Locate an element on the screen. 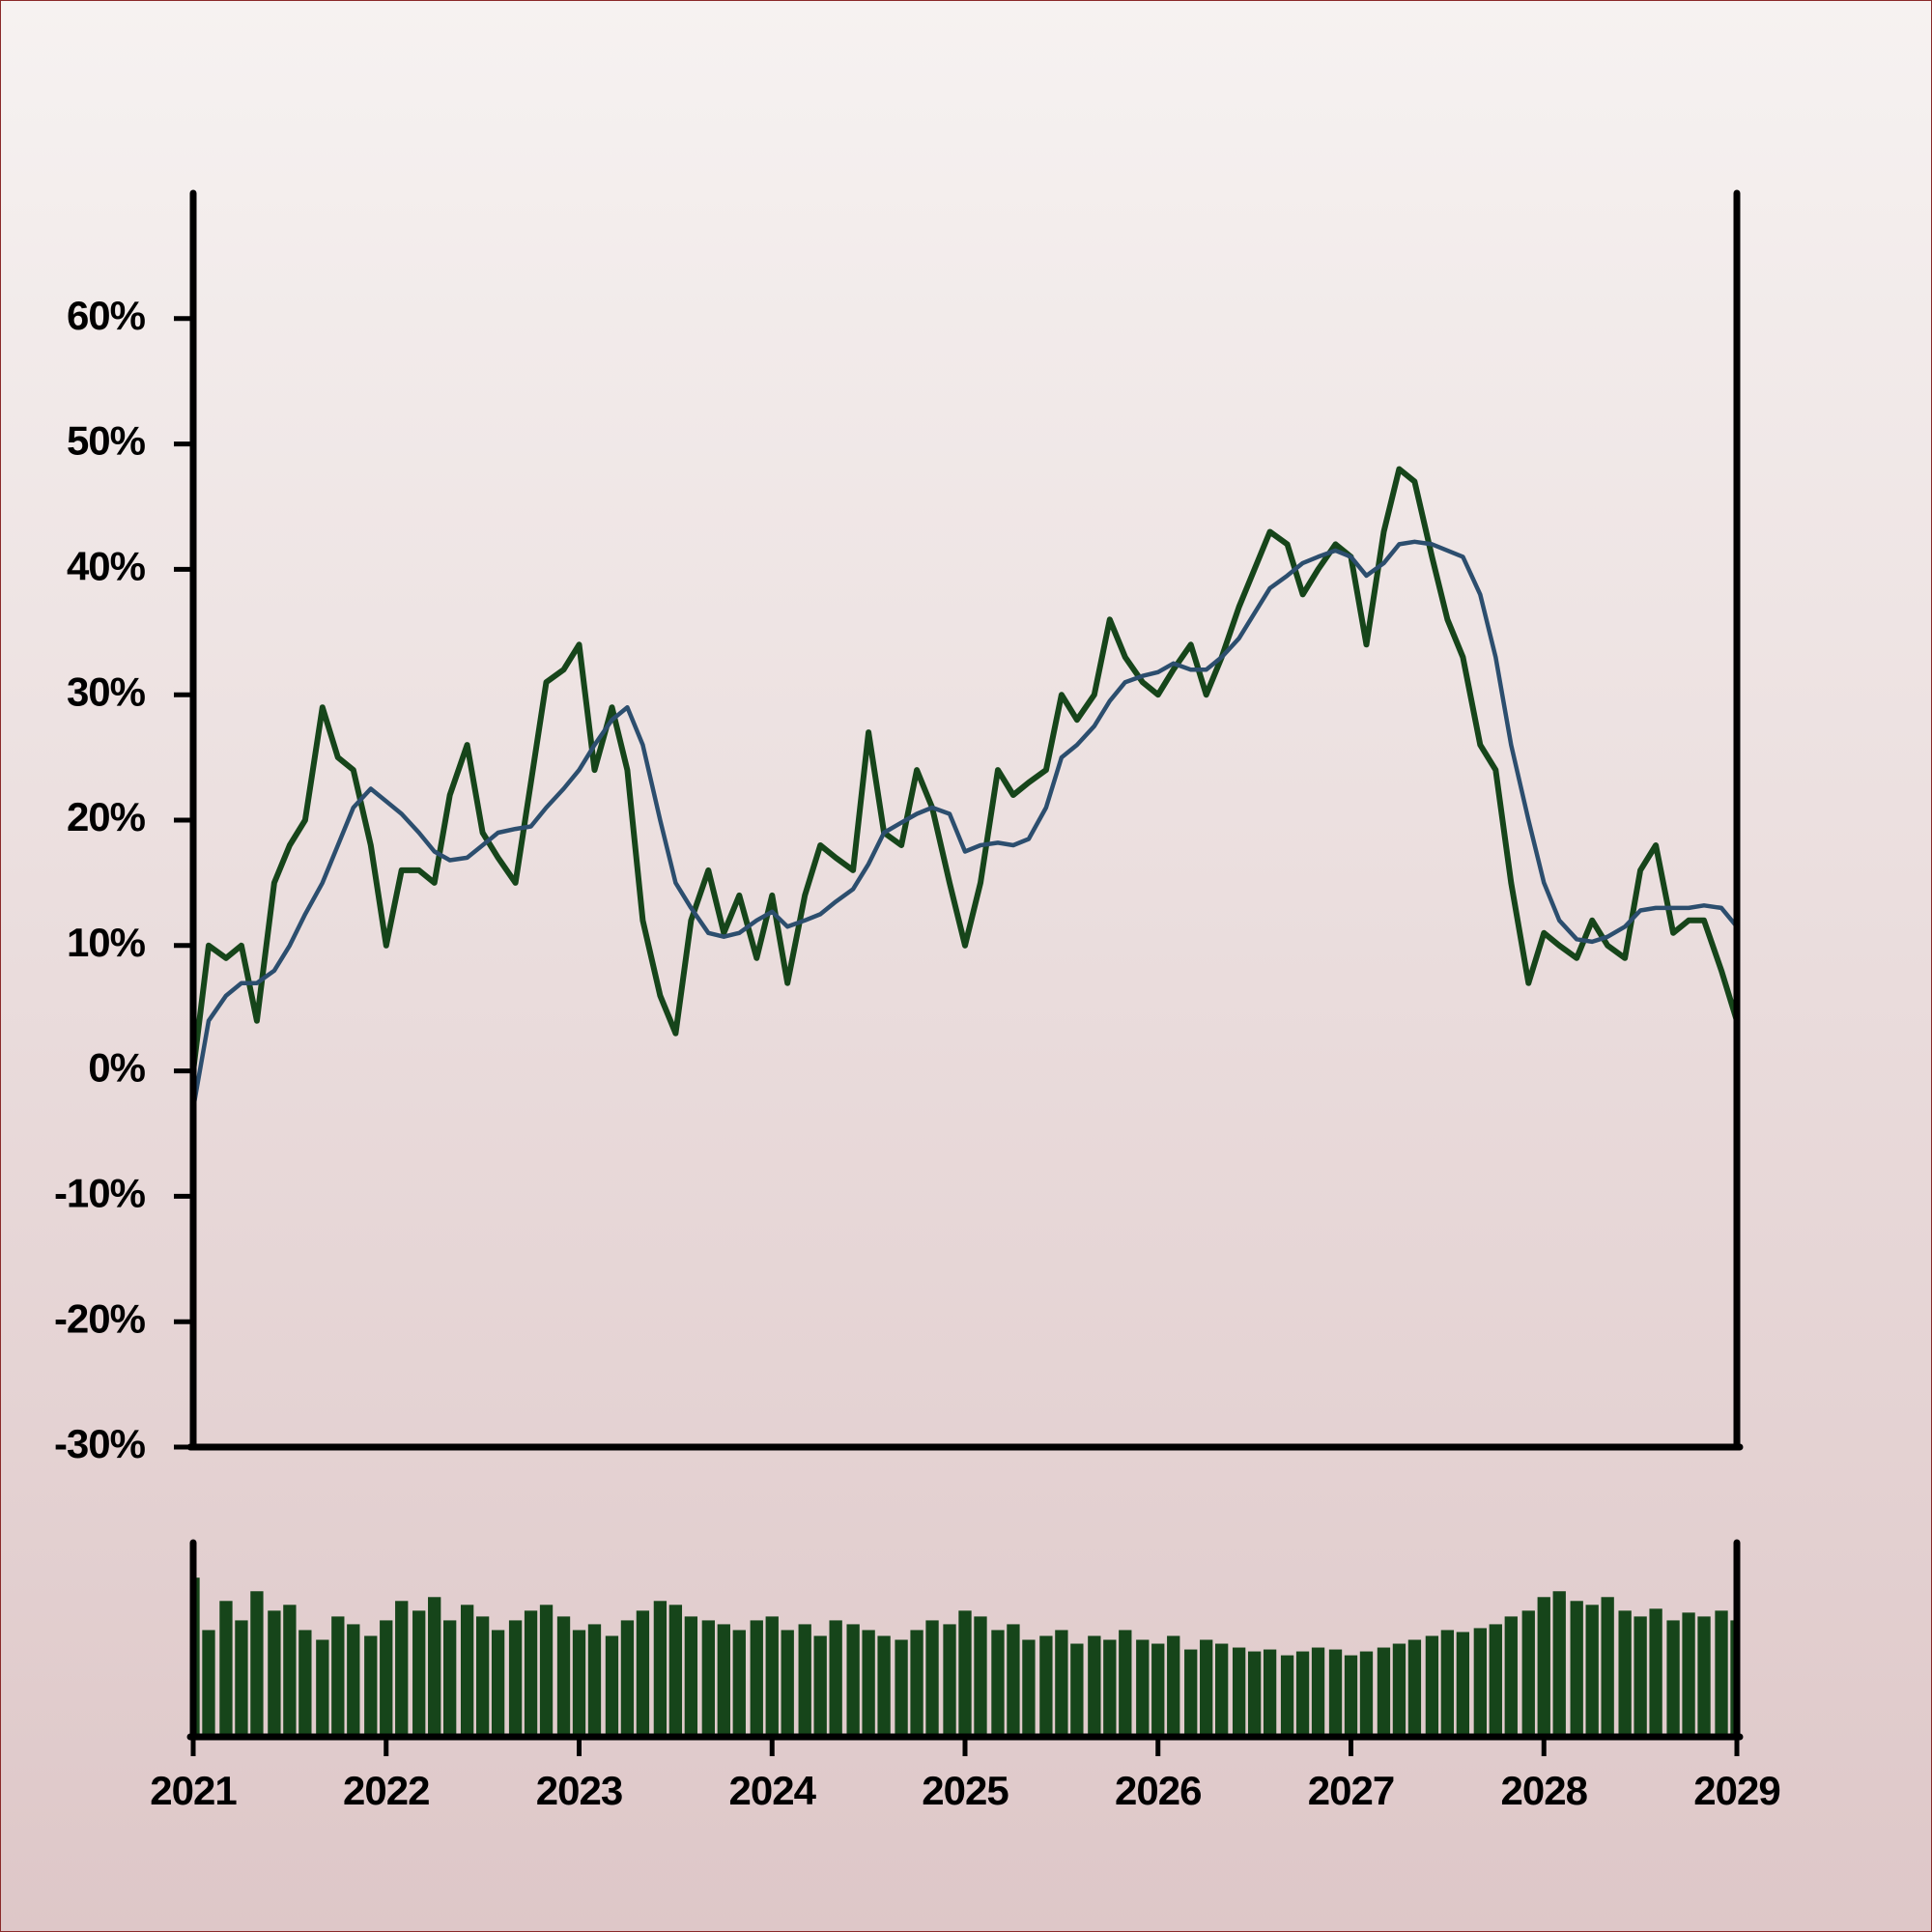 This screenshot has width=1932, height=1932. y-tick-label: -10% is located at coordinates (100, 1192).